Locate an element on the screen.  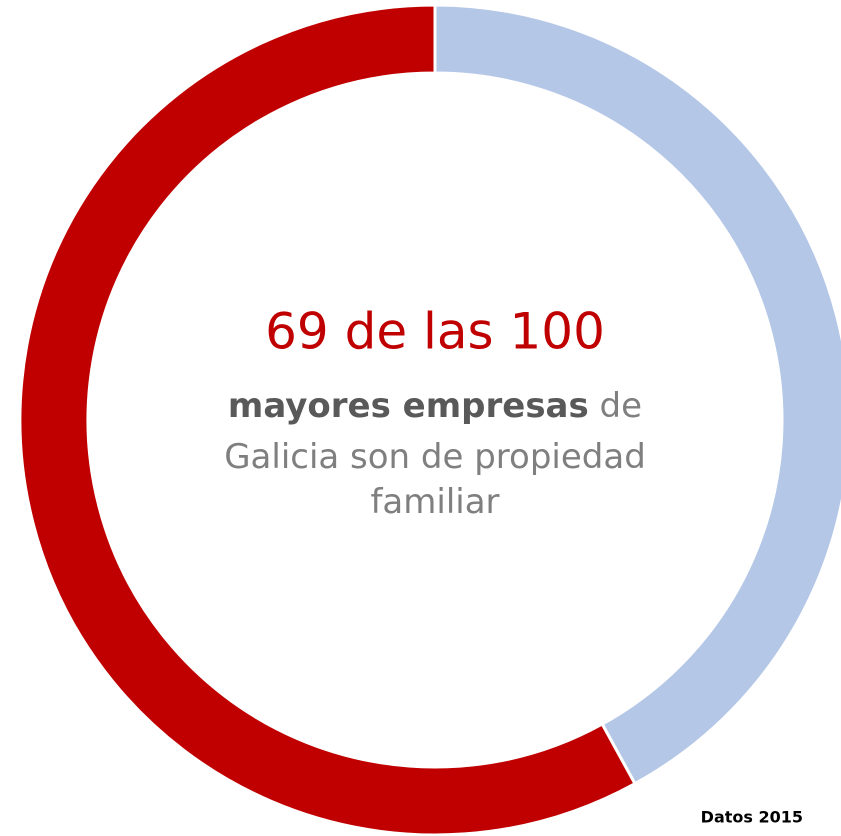
footnote: Datos 2015 is located at coordinates (752, 817).